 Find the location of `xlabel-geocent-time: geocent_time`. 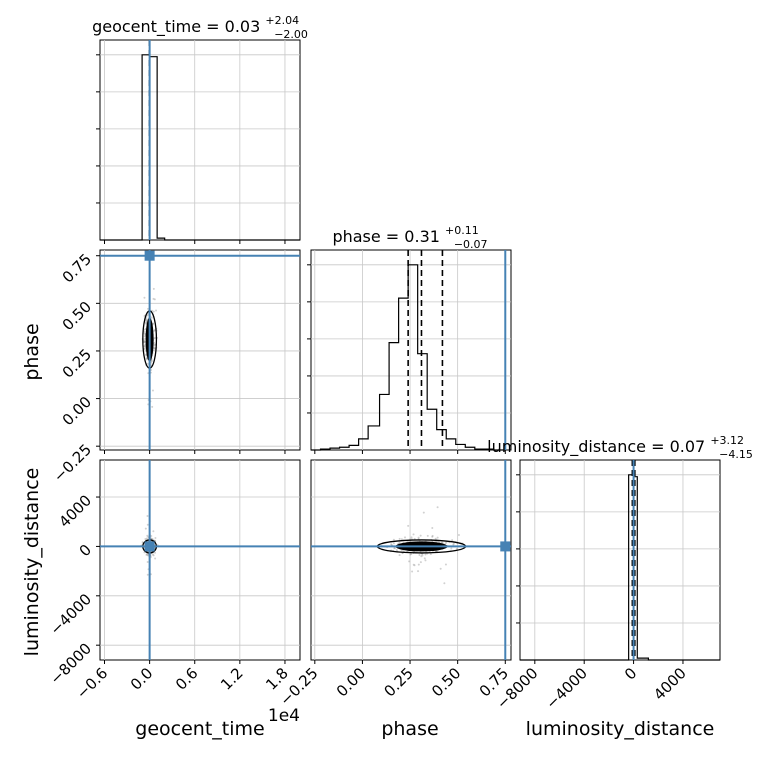

xlabel-geocent-time: geocent_time is located at coordinates (199, 729).